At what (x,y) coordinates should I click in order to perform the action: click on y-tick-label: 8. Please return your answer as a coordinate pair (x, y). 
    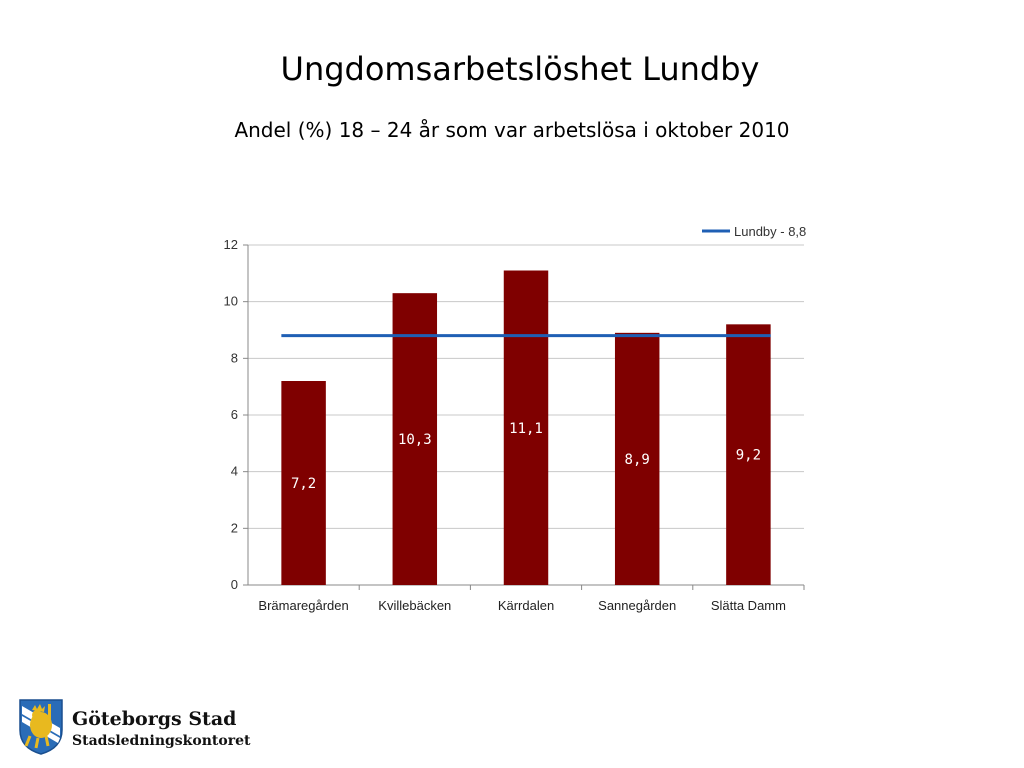
    Looking at the image, I should click on (234, 357).